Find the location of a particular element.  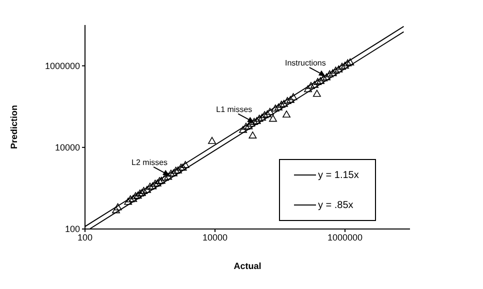

annotation: L2 misses is located at coordinates (150, 162).